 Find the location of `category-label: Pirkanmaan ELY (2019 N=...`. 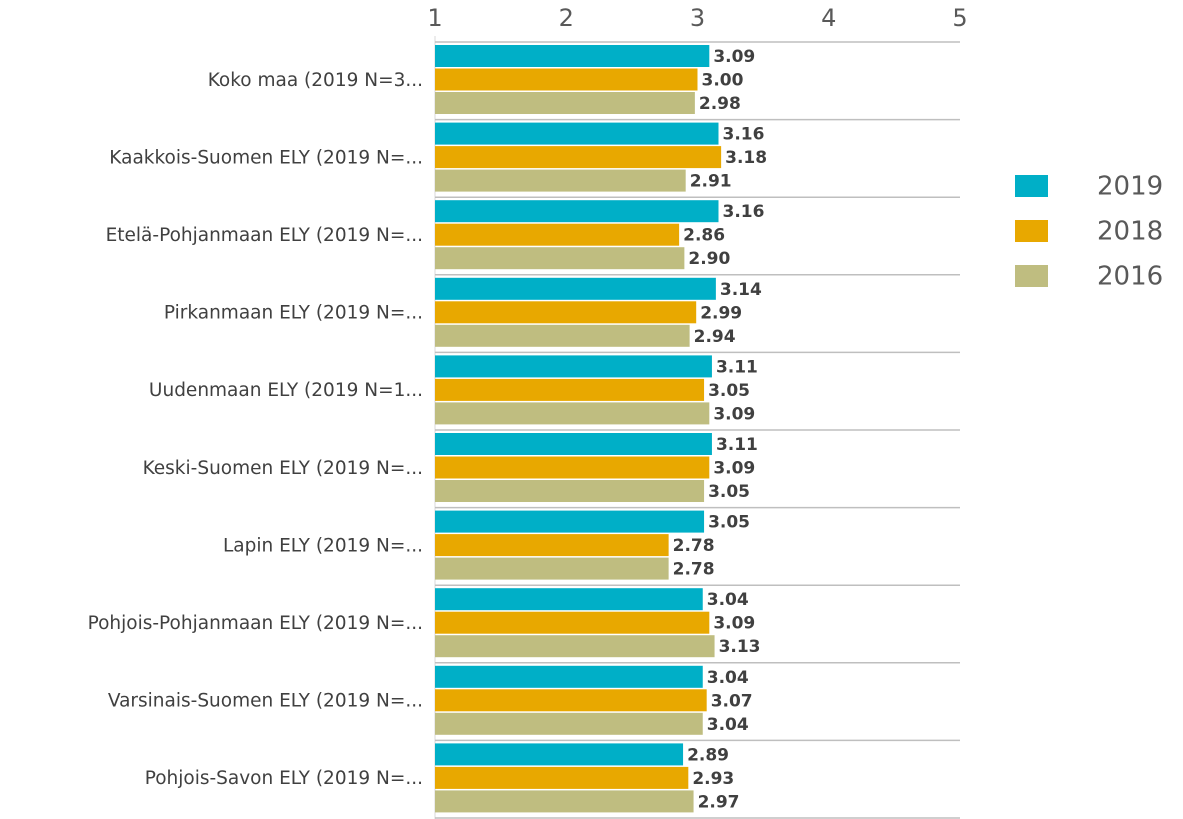

category-label: Pirkanmaan ELY (2019 N=... is located at coordinates (293, 313).